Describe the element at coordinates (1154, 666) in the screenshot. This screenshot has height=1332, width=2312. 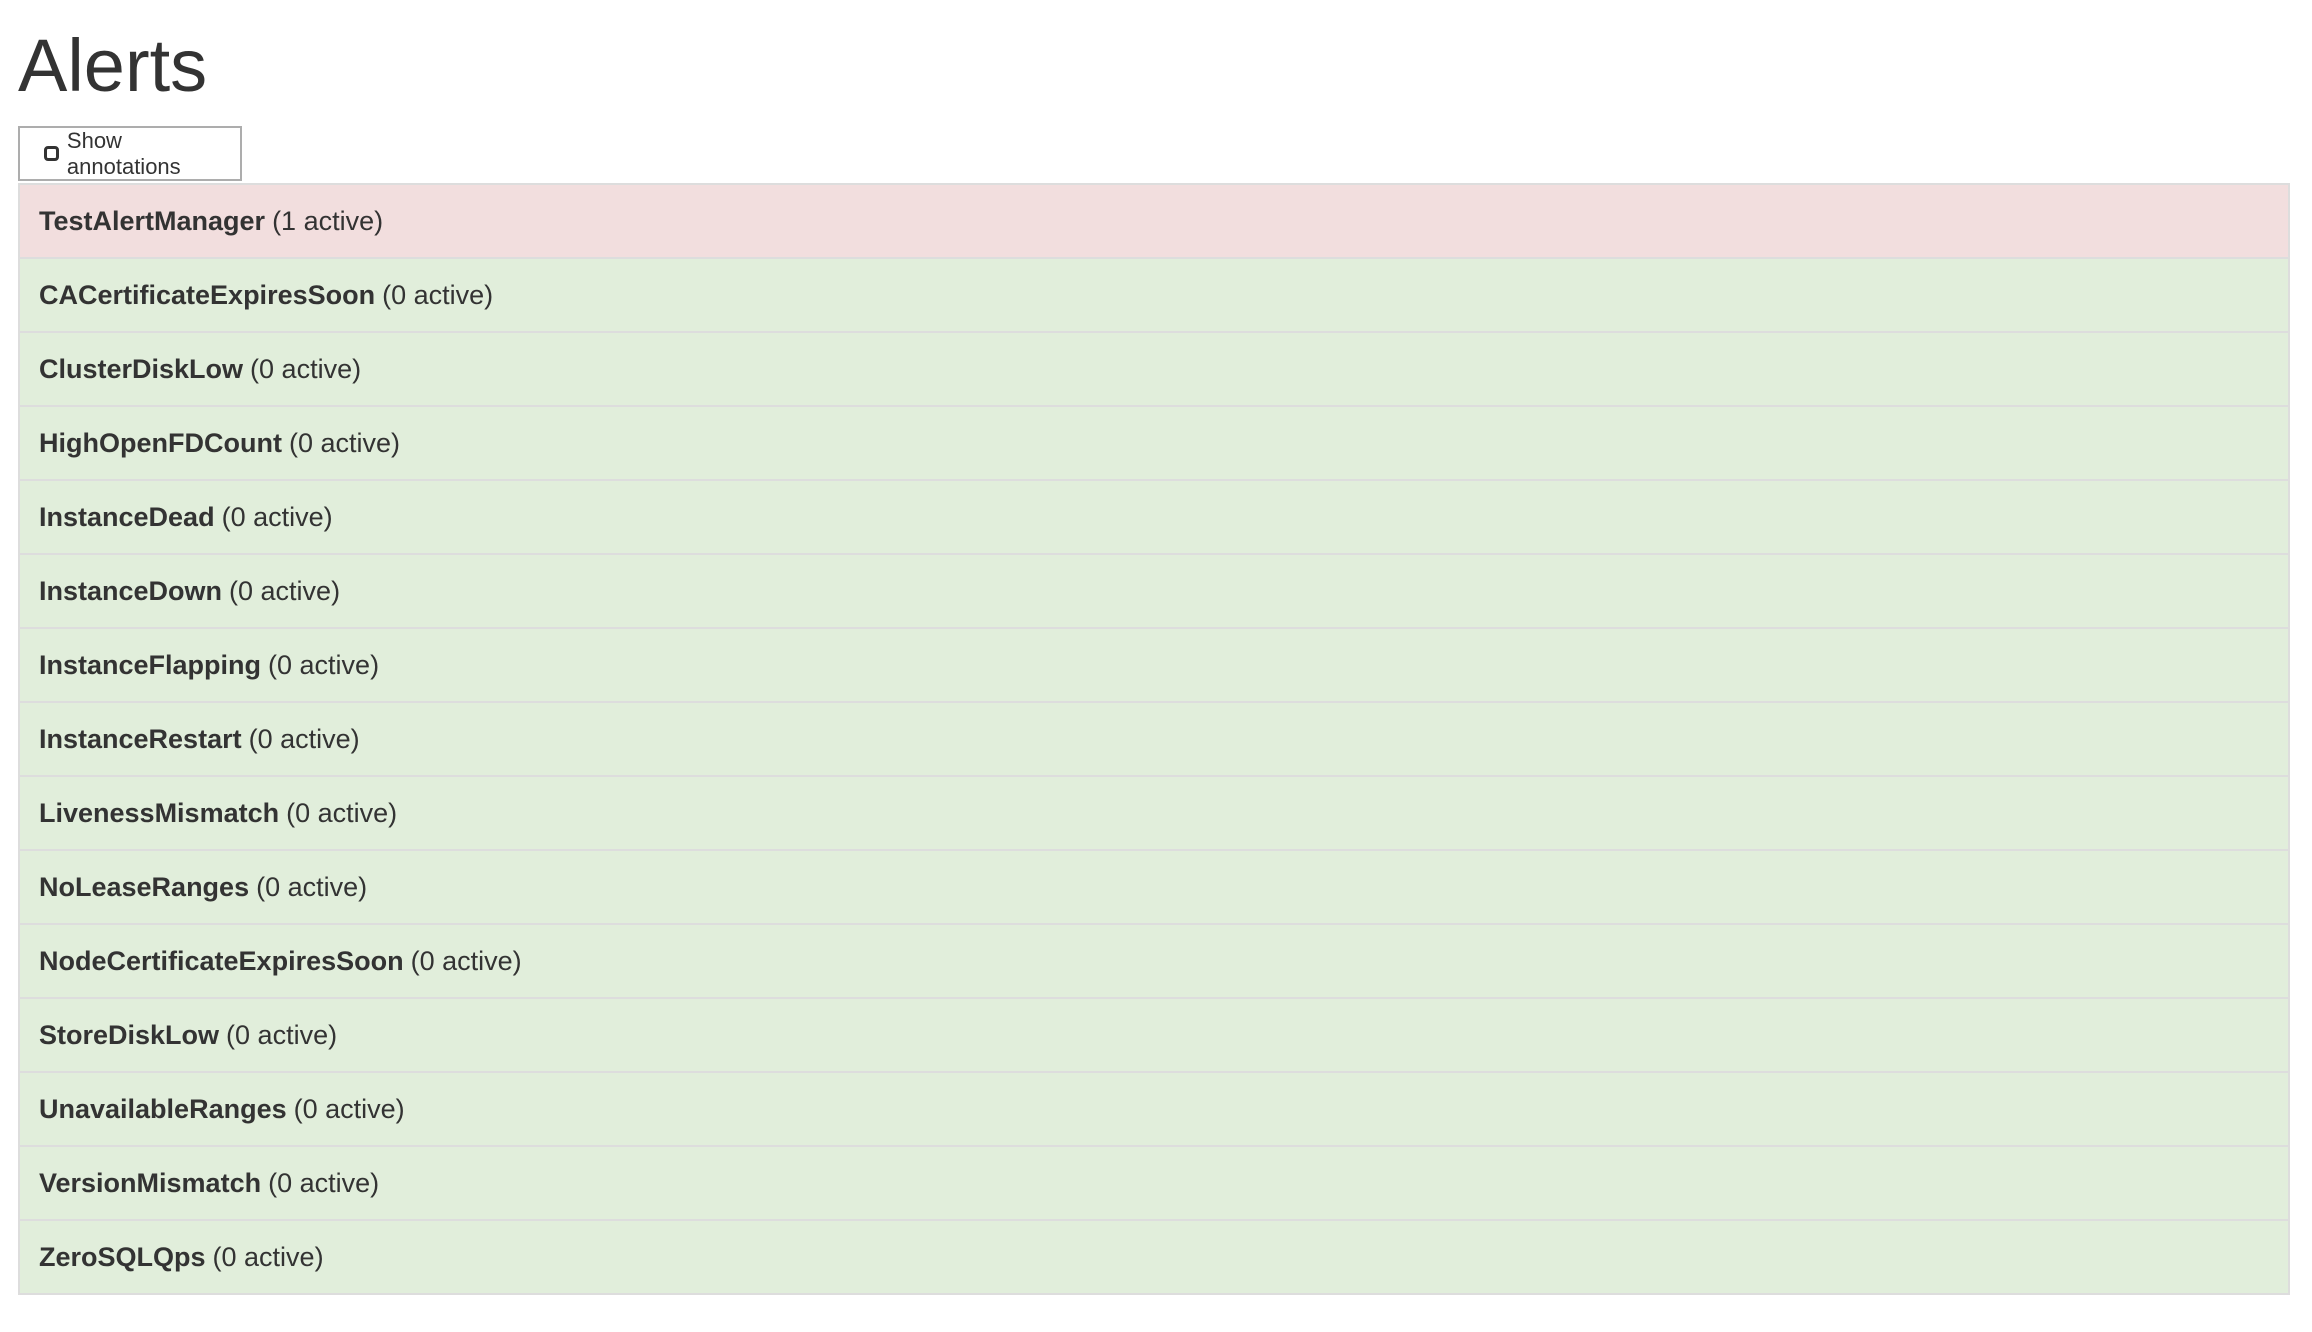
I see `alert-row: InstanceFlapping (0 active)` at that location.